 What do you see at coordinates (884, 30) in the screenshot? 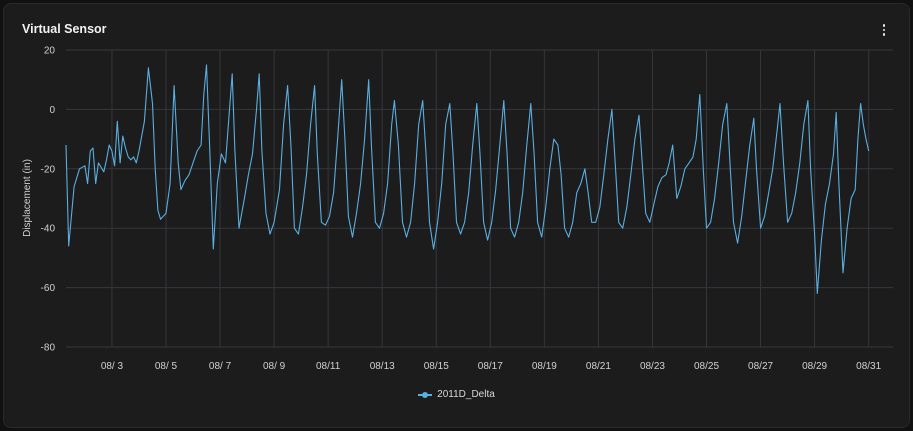
I see `more-vertical-icon` at bounding box center [884, 30].